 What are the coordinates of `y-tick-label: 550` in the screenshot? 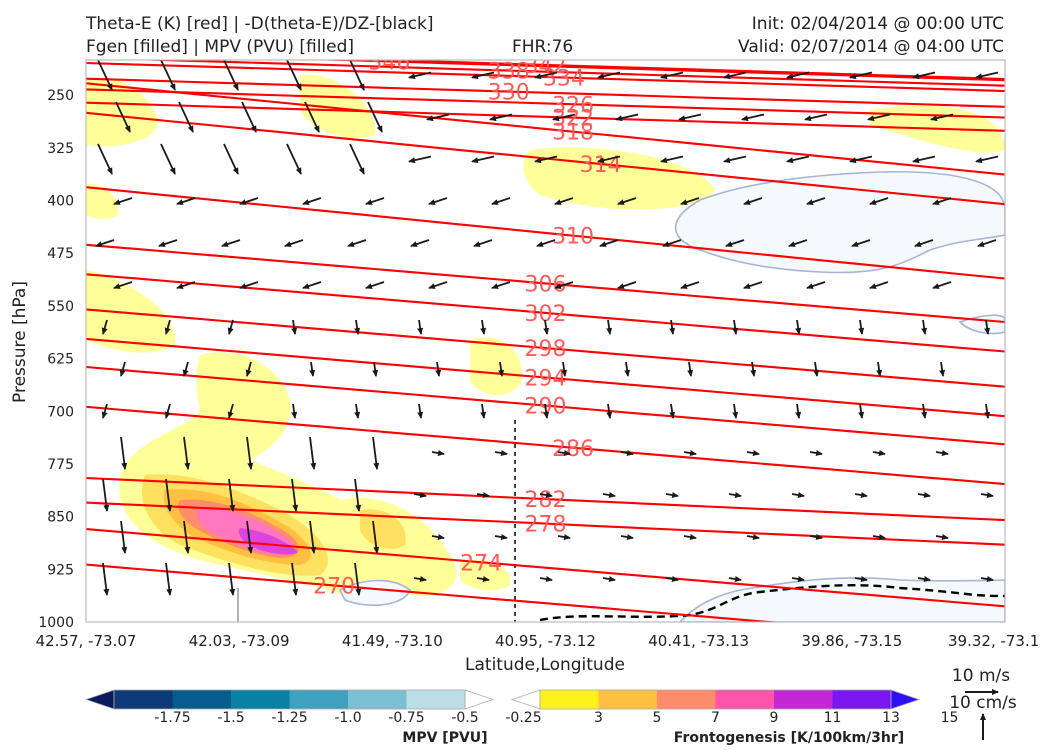 It's located at (60, 307).